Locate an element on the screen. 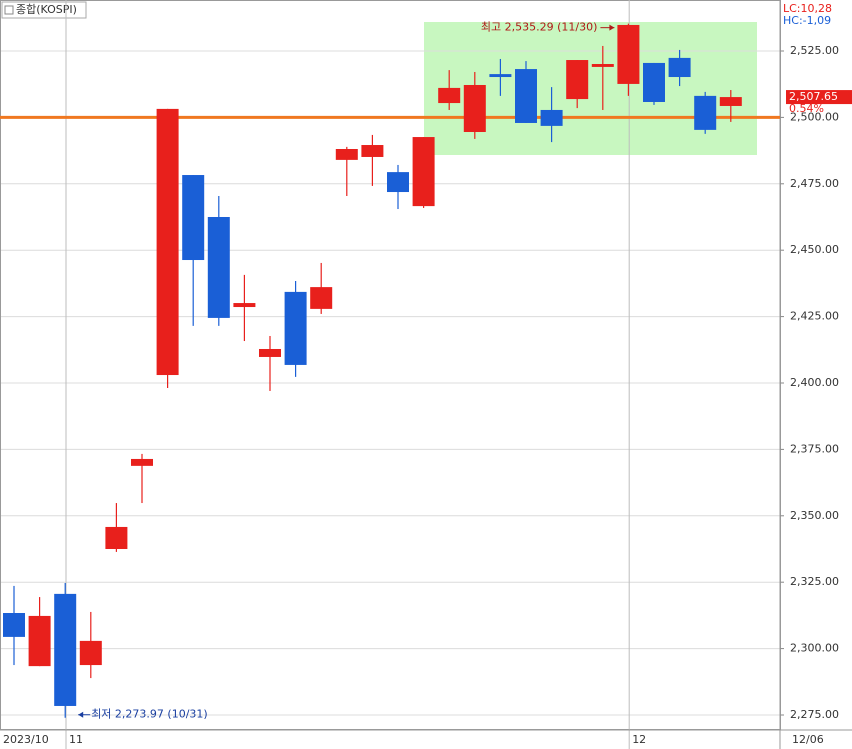 This screenshot has height=749, width=852. legend-box is located at coordinates (44, 10).